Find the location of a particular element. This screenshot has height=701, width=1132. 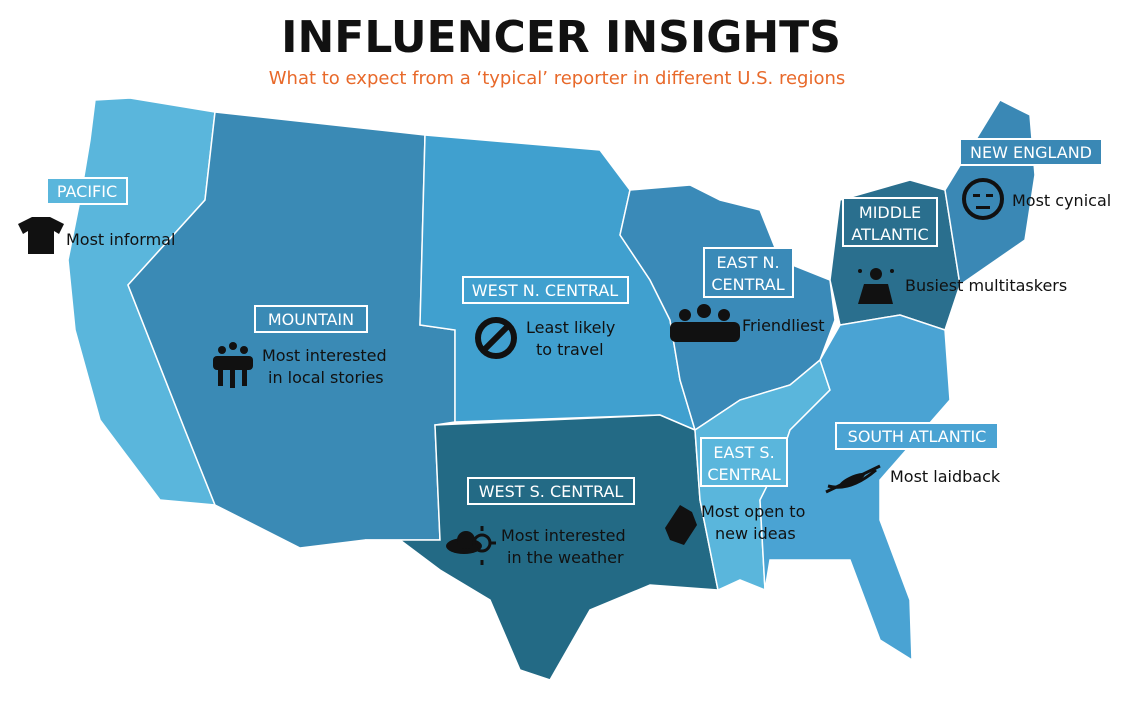

title: INFLUENCER INSIGHTS is located at coordinates (561, 37).